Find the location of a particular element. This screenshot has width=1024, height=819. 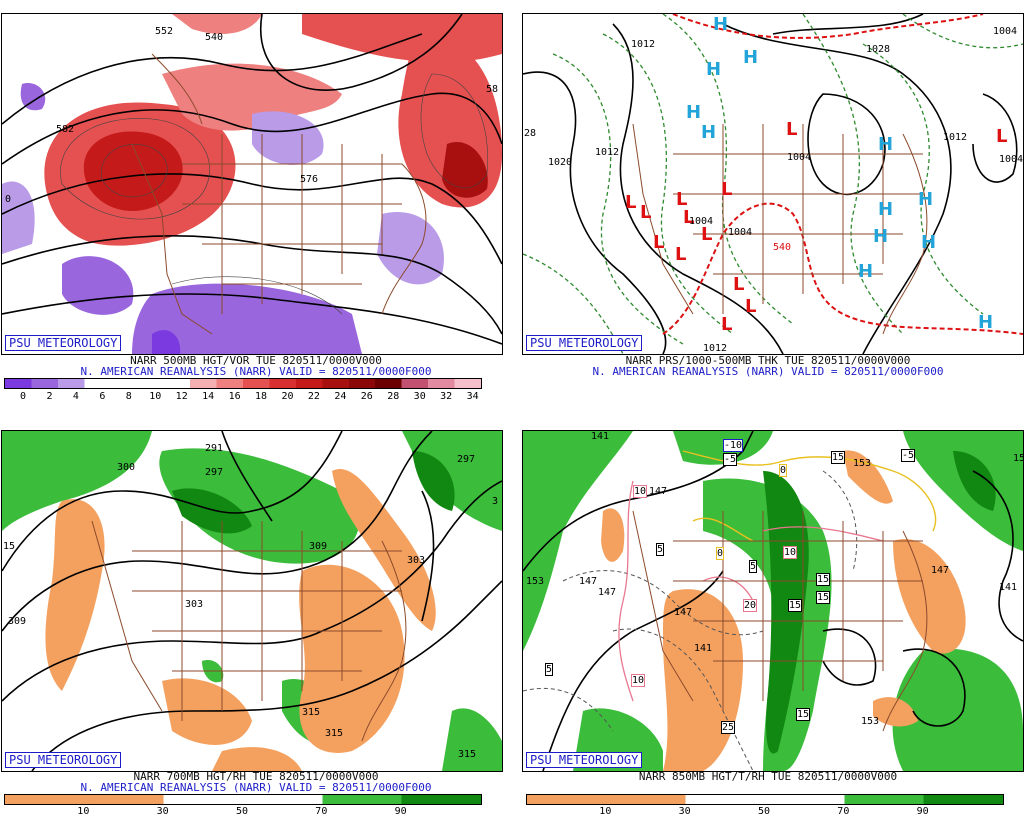

contour-label: 540 is located at coordinates (782, 247).